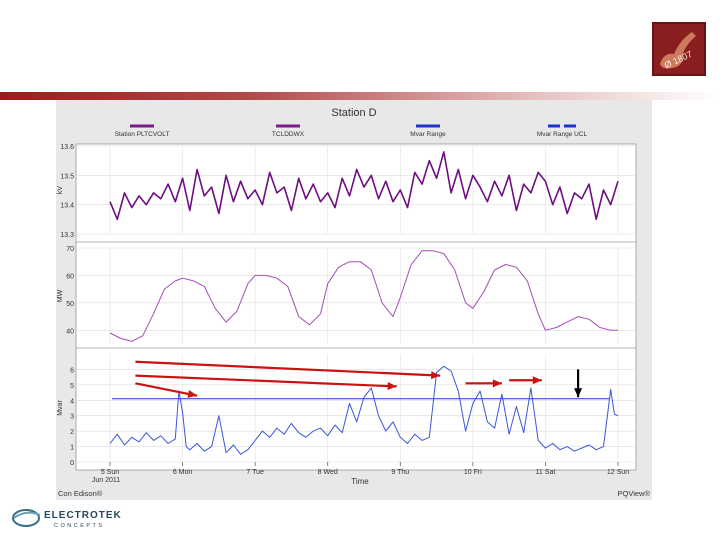  Describe the element at coordinates (562, 134) in the screenshot. I see `legend-label: Mvar Range UCL` at that location.